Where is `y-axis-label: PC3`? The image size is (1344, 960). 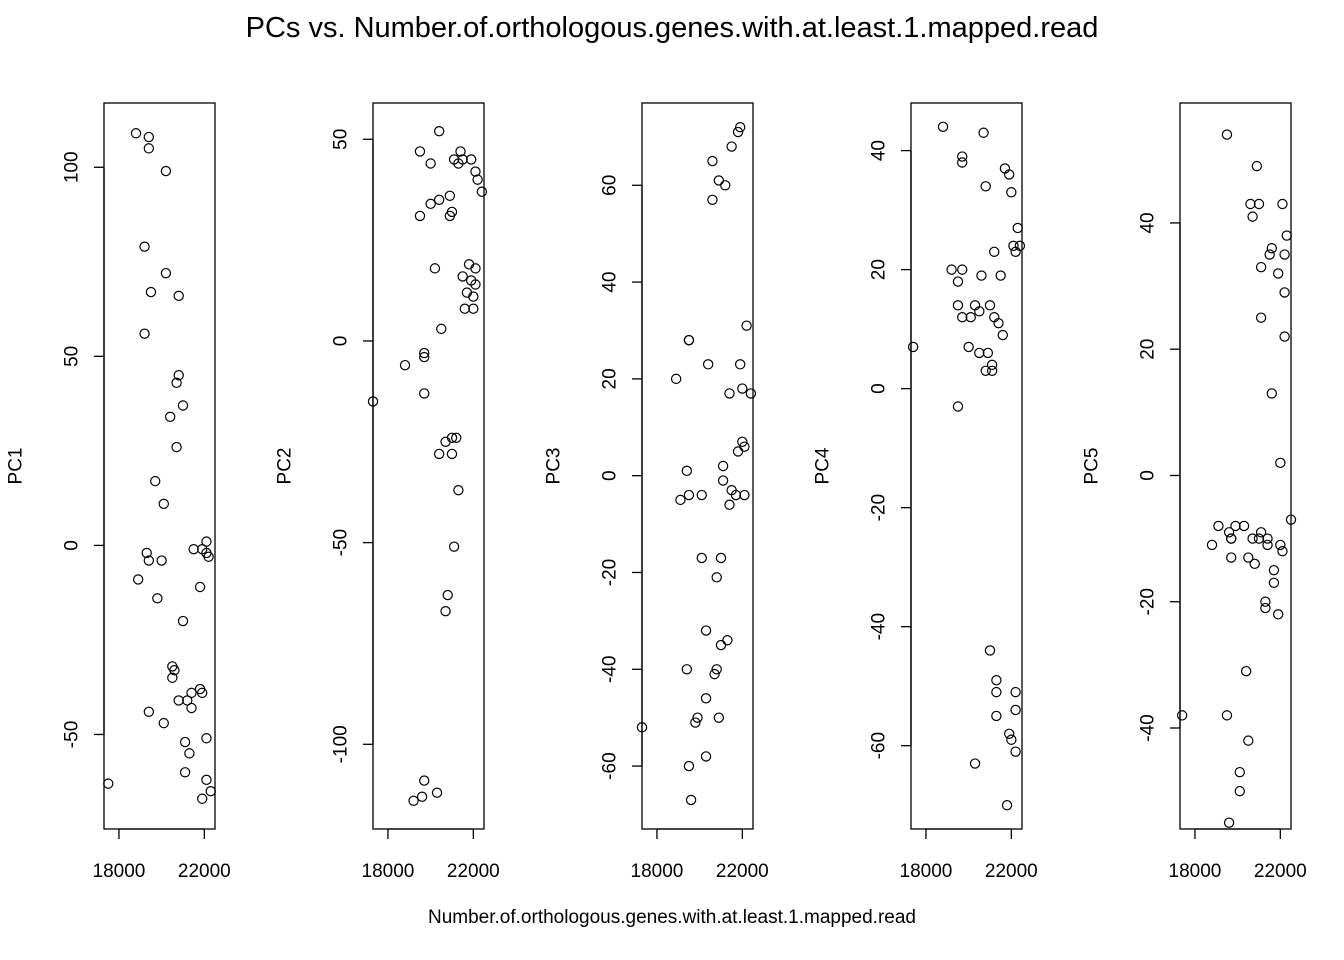 y-axis-label: PC3 is located at coordinates (554, 466).